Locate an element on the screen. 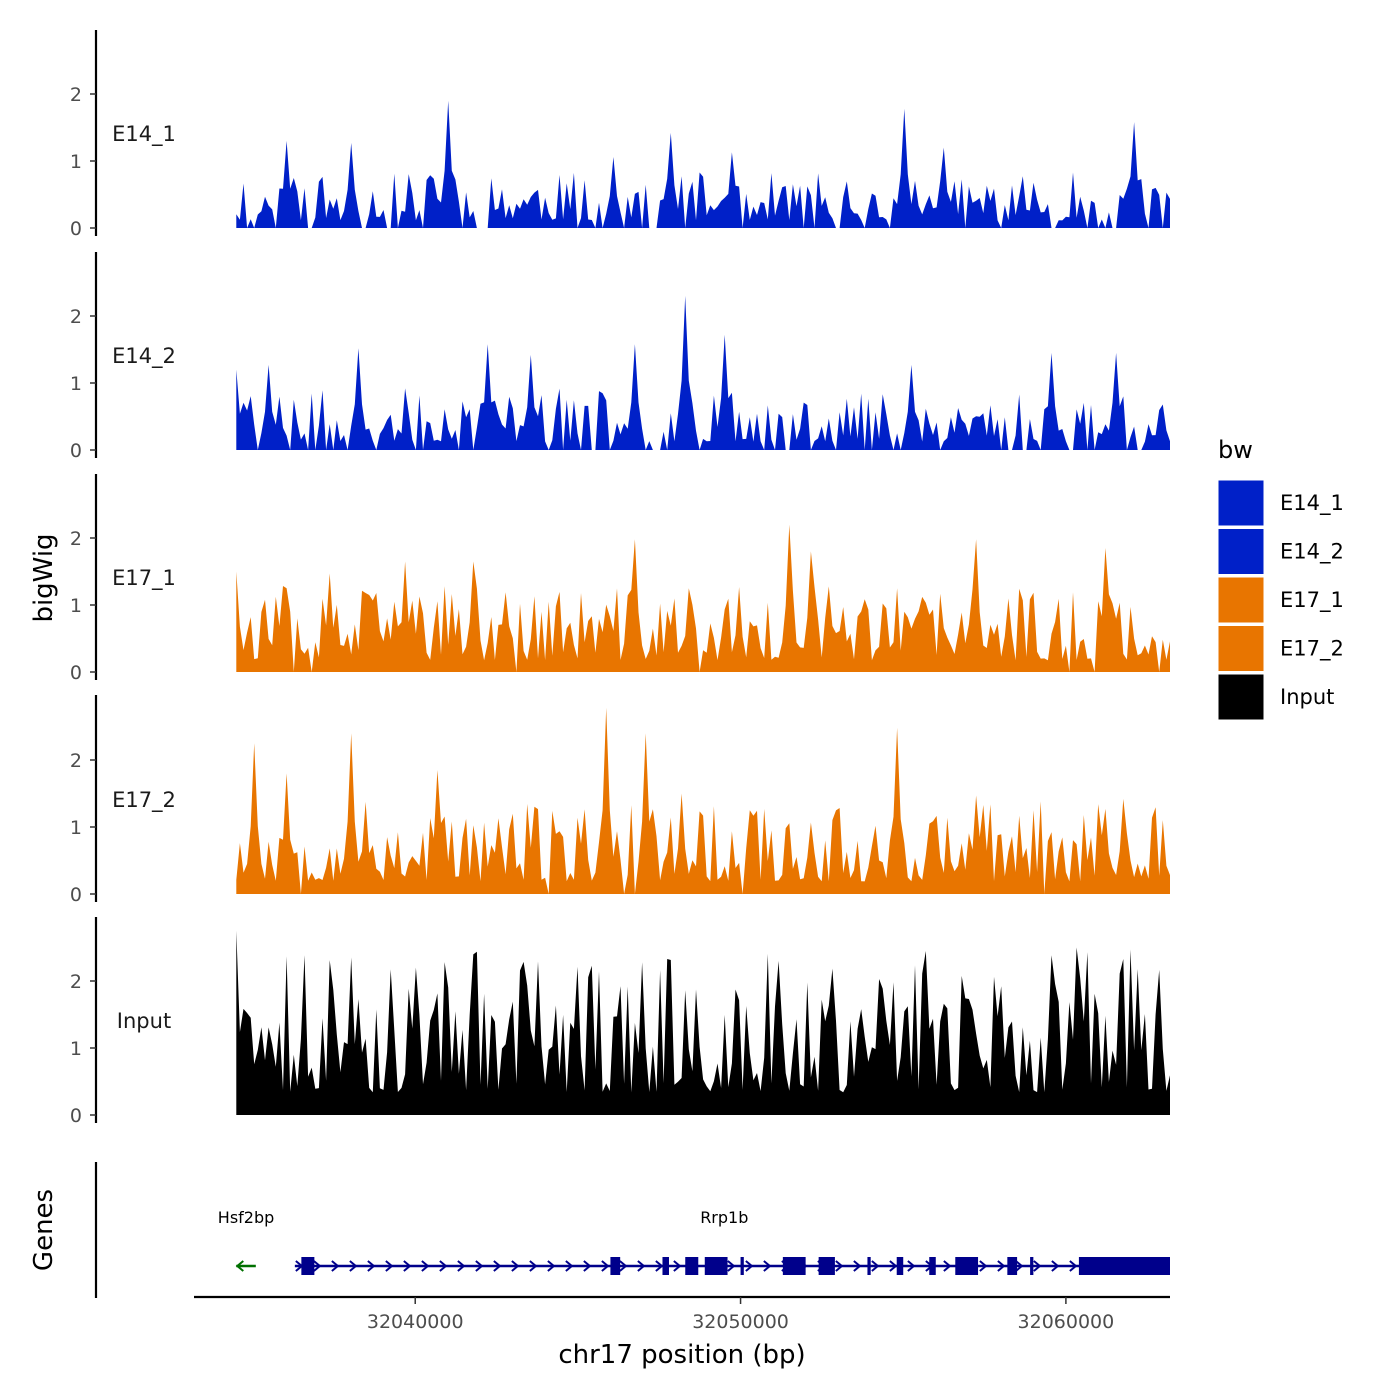  track-E14_2: 0 1 2 E14_2 is located at coordinates (620, 357).